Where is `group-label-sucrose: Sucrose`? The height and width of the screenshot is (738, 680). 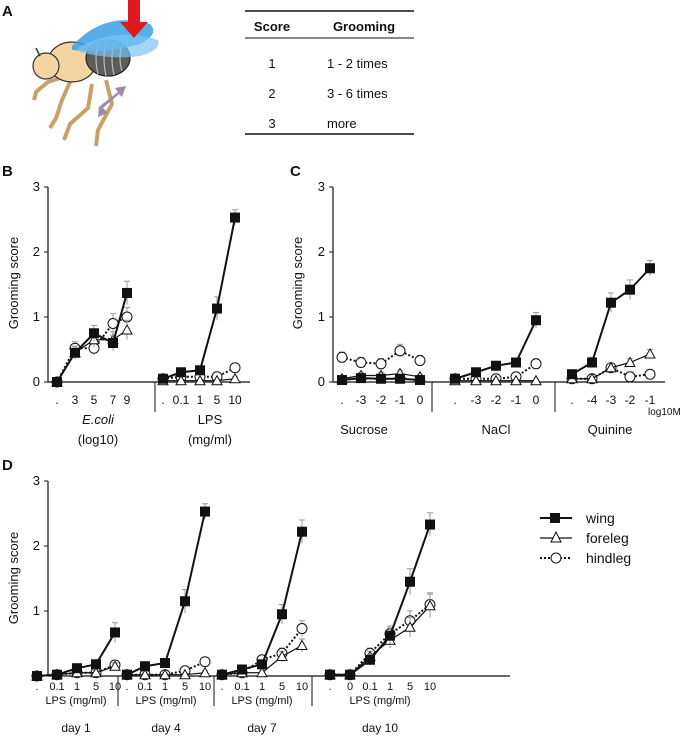 group-label-sucrose: Sucrose is located at coordinates (364, 429).